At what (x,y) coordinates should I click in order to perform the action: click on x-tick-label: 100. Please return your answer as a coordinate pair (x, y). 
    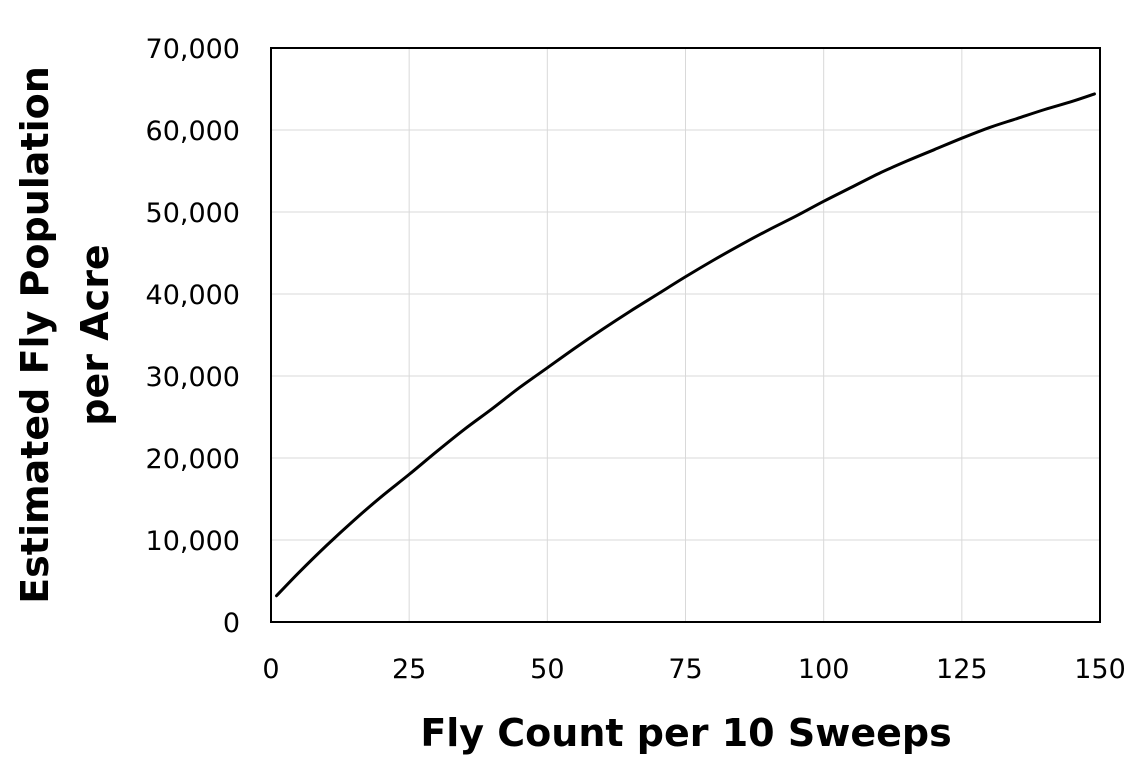
    Looking at the image, I should click on (824, 669).